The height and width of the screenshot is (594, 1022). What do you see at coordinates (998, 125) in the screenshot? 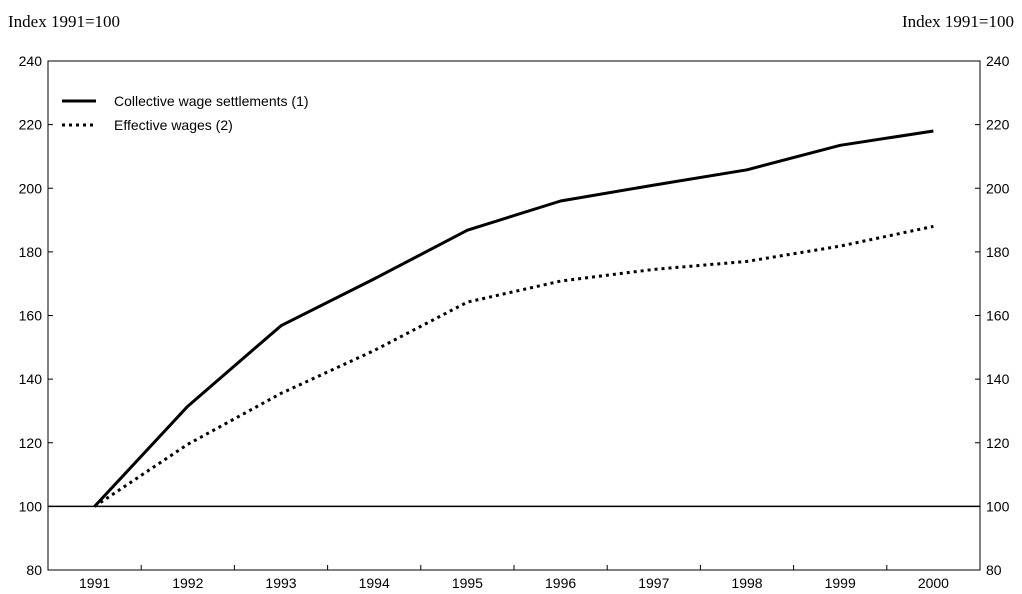
I see `right-y-tick-label: 220` at bounding box center [998, 125].